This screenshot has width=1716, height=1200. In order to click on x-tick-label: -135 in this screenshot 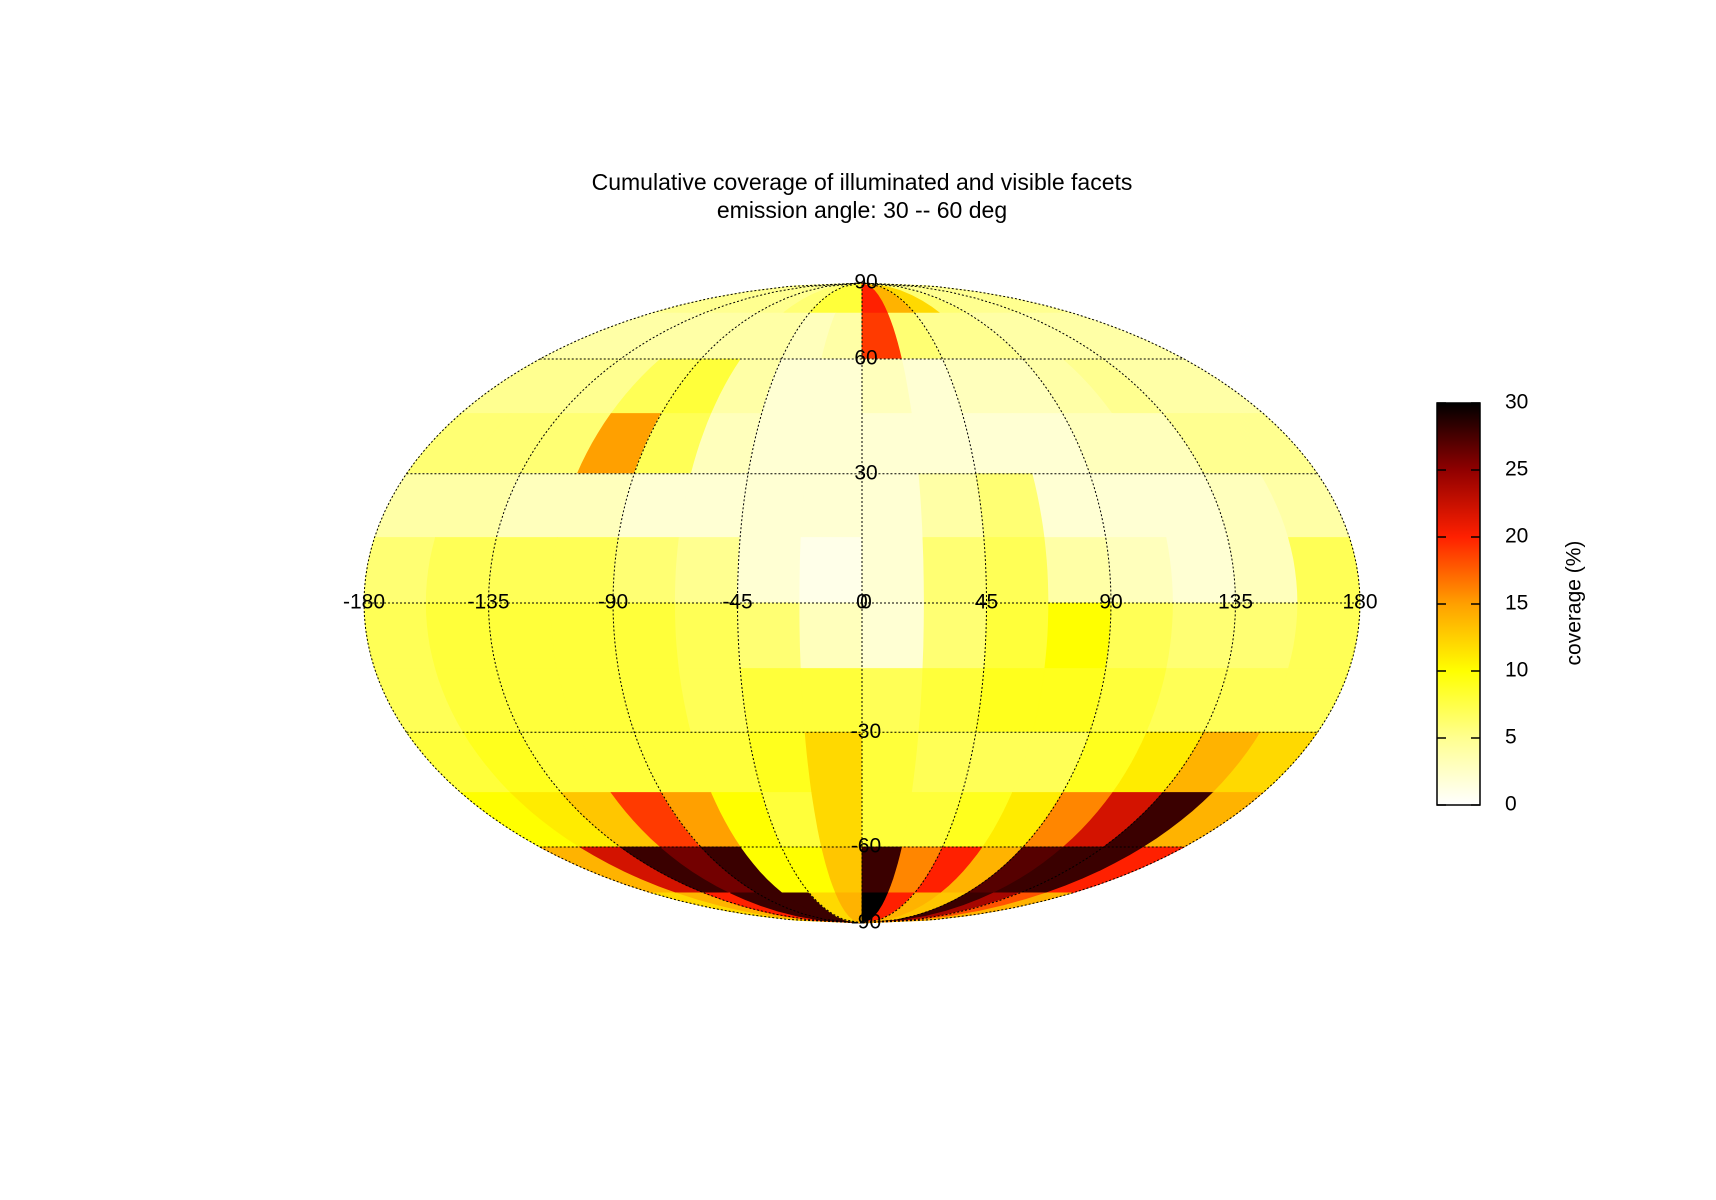, I will do `click(488, 602)`.